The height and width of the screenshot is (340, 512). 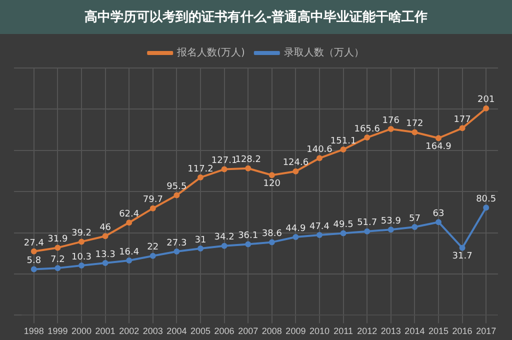 I want to click on data-label: 164.9, so click(x=439, y=147).